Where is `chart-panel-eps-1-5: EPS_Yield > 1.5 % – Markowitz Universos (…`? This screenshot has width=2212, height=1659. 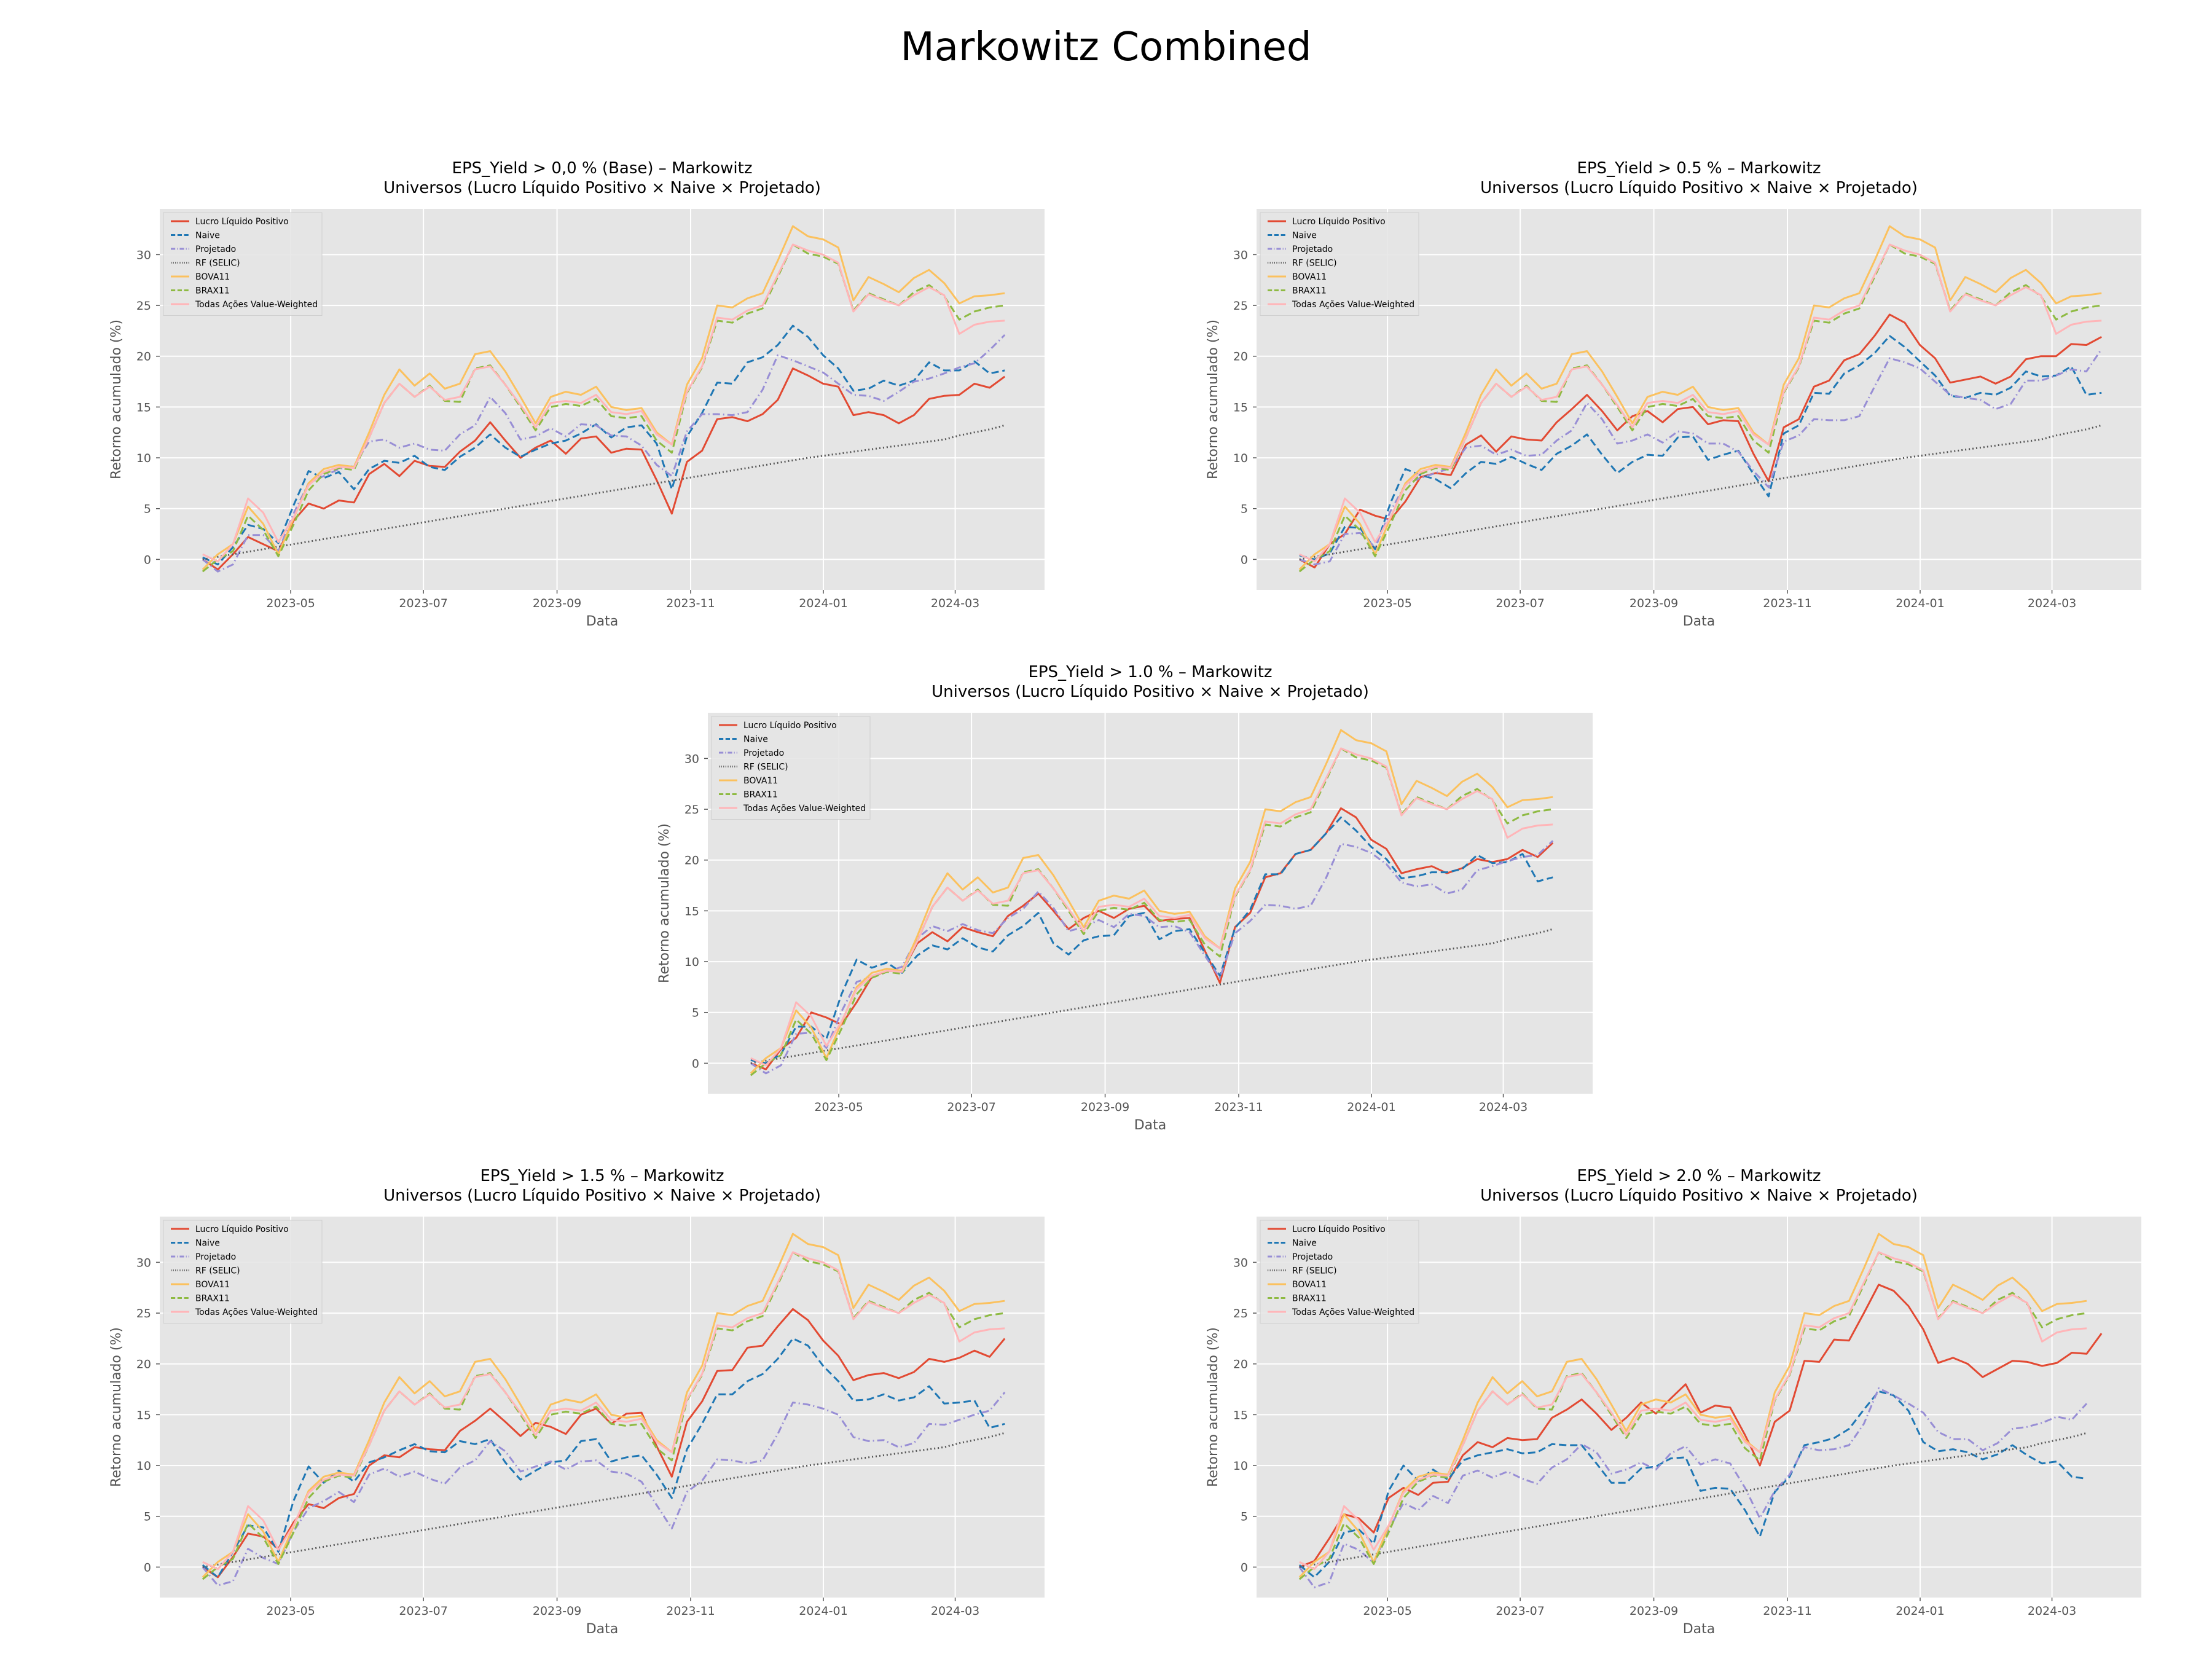
chart-panel-eps-1-5: EPS_Yield > 1.5 % – Markowitz Universos (… is located at coordinates (571, 1402).